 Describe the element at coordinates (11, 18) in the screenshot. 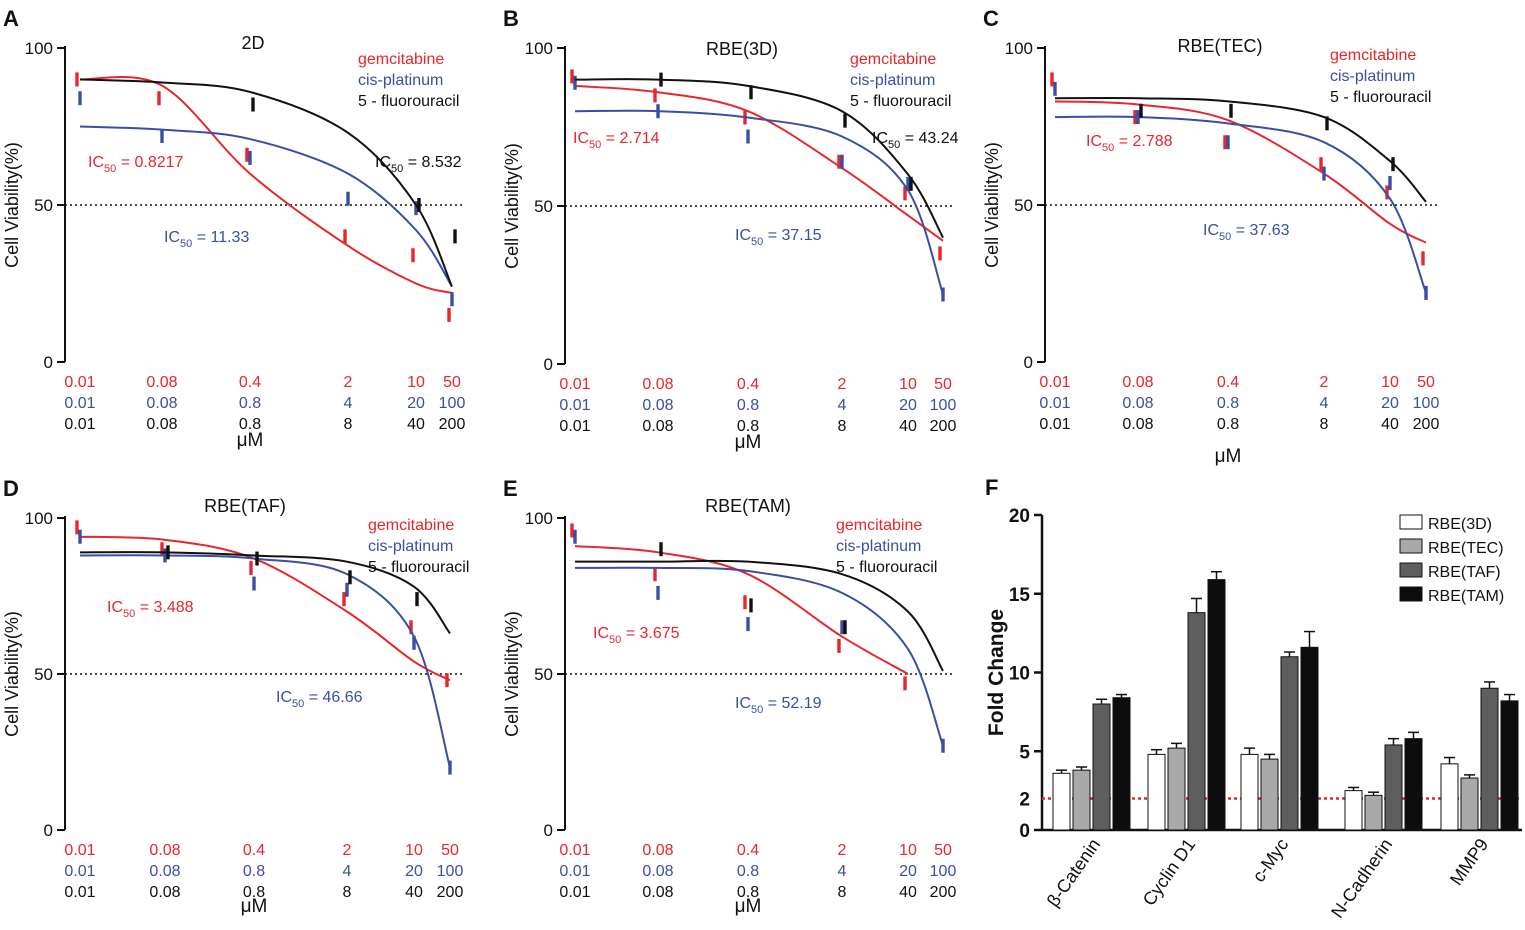

I see `panel-letter: A` at that location.